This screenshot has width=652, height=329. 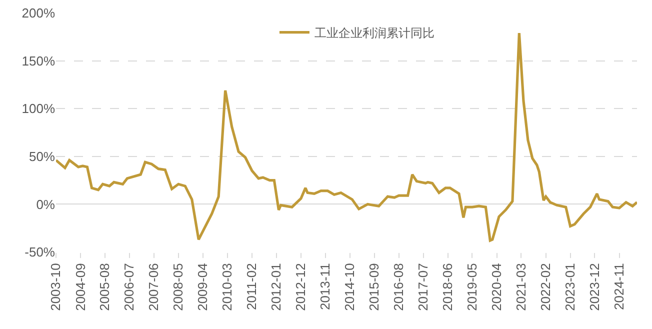 I want to click on x-tick-label: 2007-06, so click(x=154, y=287).